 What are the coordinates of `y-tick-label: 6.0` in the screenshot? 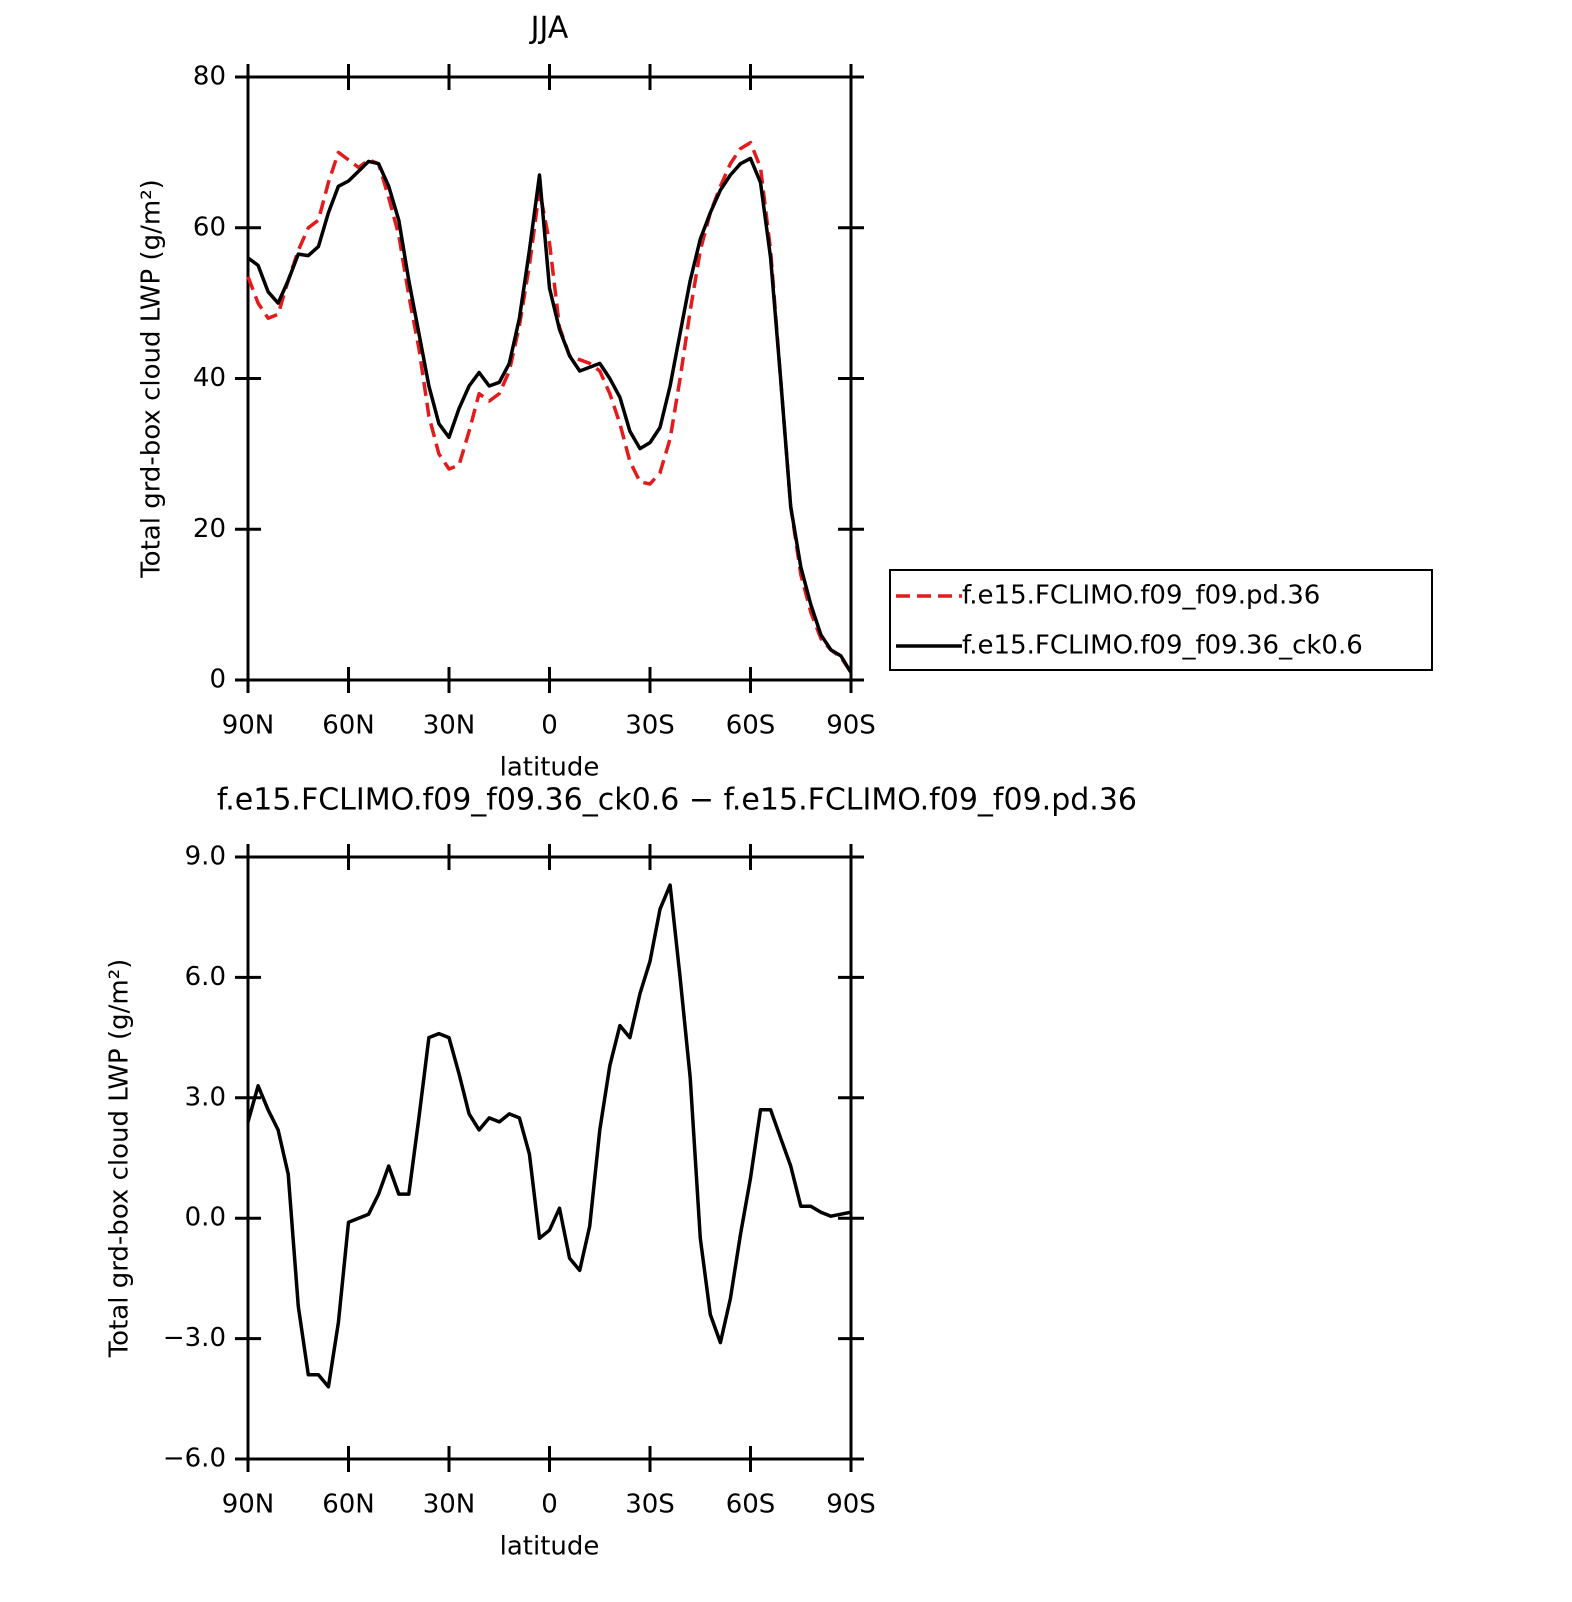 It's located at (205, 977).